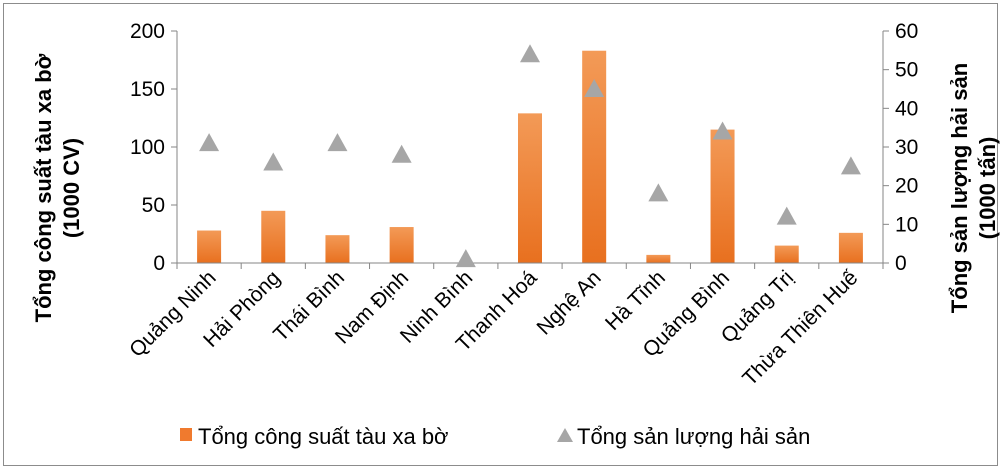  What do you see at coordinates (906, 186) in the screenshot?
I see `right-tick-label-2: 20` at bounding box center [906, 186].